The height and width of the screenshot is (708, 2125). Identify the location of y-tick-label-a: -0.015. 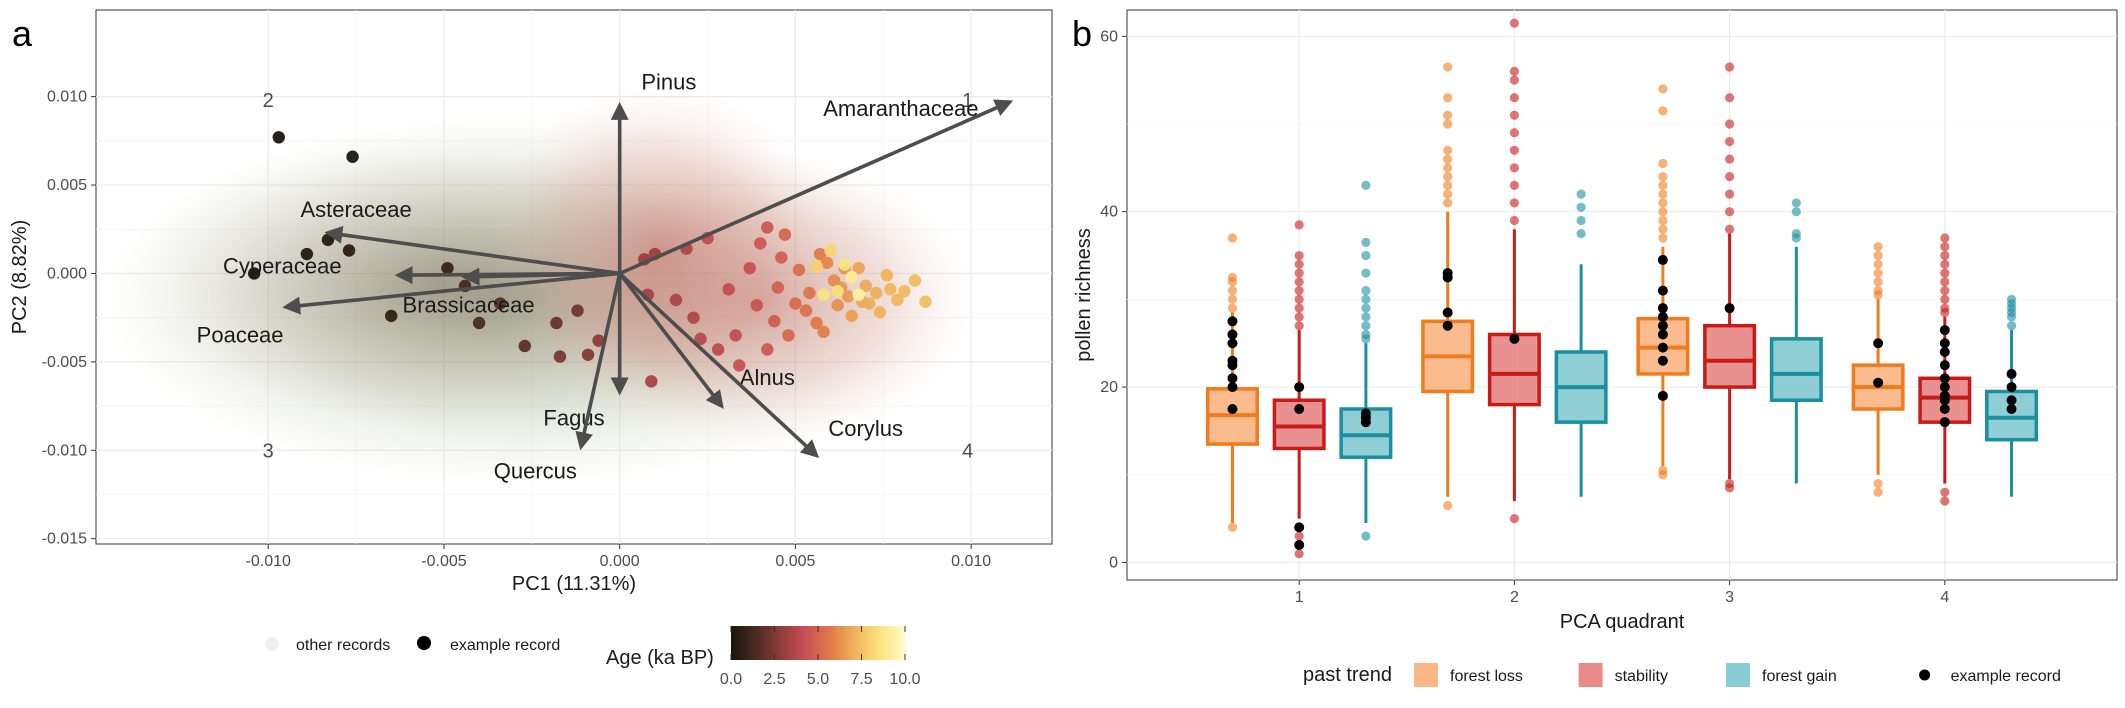
(64, 539).